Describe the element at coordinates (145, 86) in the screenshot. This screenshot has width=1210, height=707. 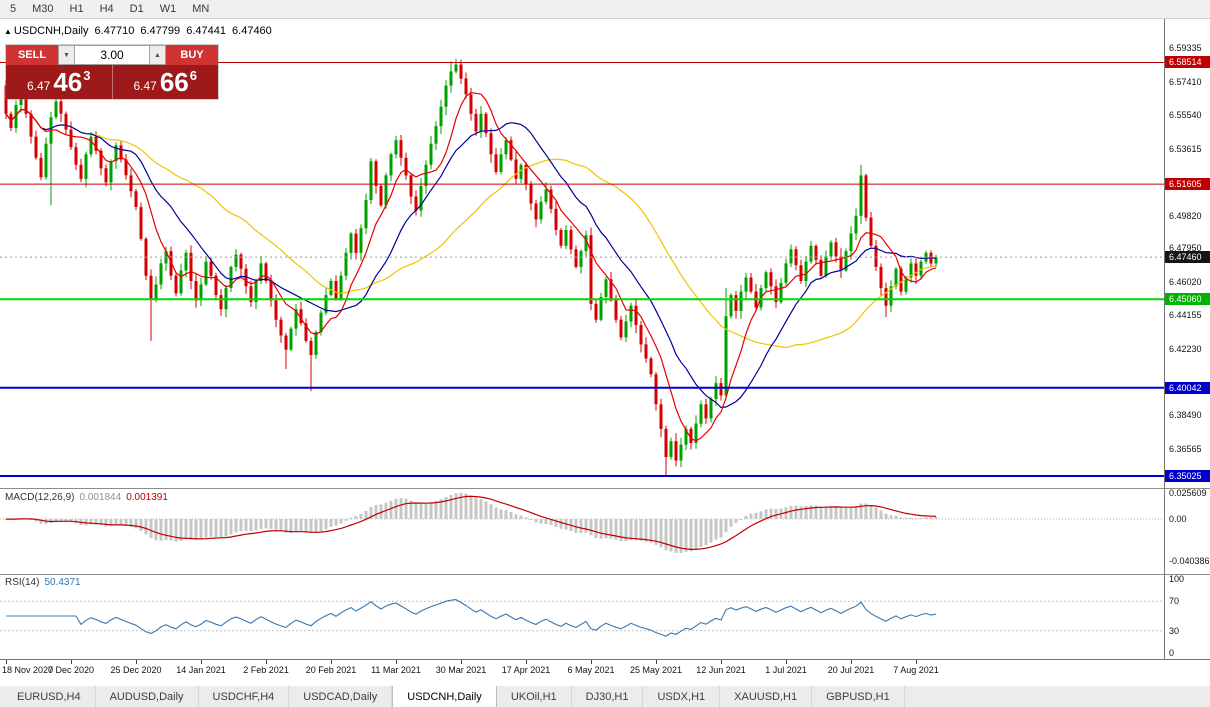
I see `ask-prefix: 6.47` at that location.